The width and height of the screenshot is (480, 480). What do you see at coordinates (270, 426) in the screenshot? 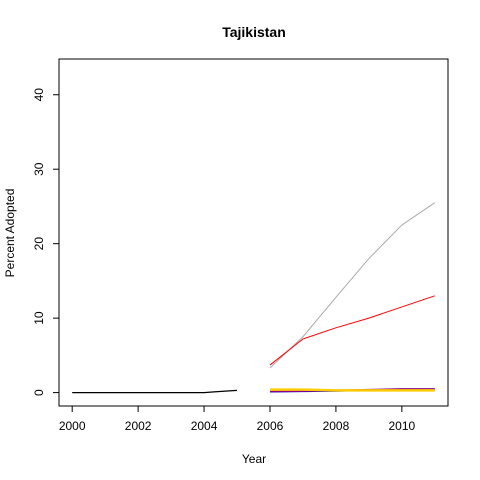
I see `x-tick-label: 2006` at bounding box center [270, 426].